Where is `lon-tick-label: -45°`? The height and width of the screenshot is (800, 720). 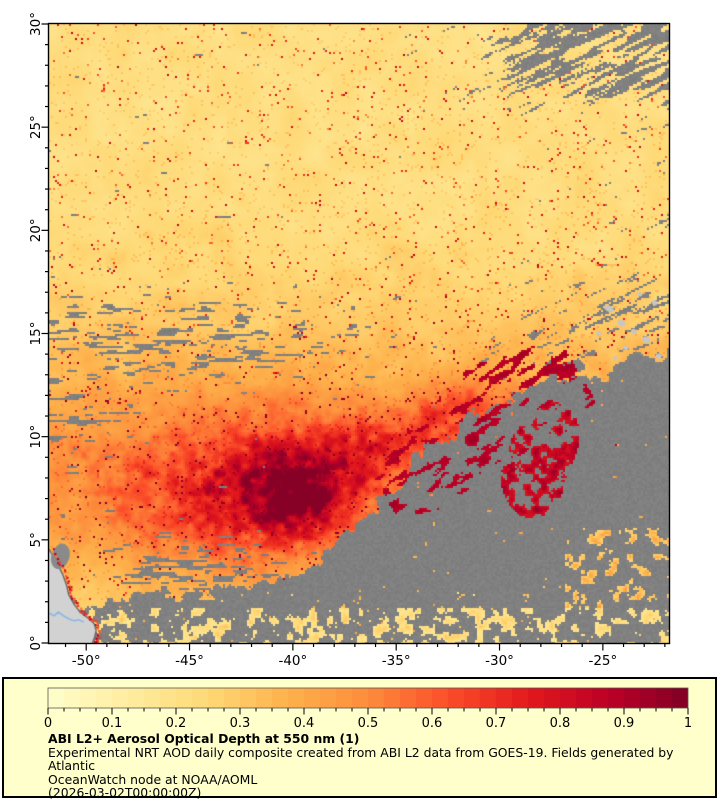 lon-tick-label: -45° is located at coordinates (189, 661).